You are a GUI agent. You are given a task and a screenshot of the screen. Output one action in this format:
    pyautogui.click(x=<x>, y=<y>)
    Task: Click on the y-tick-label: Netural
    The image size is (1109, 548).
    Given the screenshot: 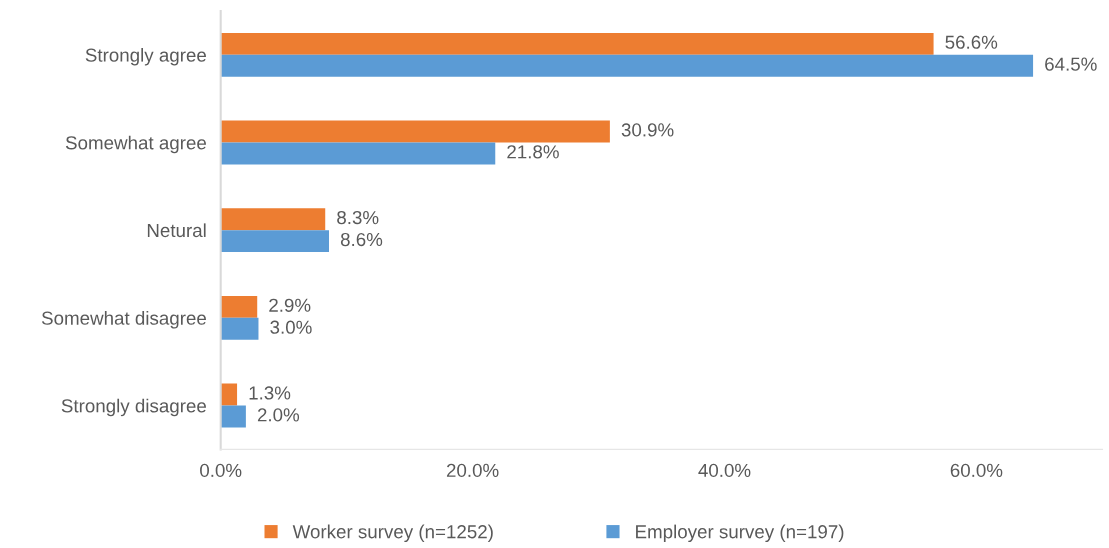 What is the action you would take?
    pyautogui.click(x=176, y=230)
    